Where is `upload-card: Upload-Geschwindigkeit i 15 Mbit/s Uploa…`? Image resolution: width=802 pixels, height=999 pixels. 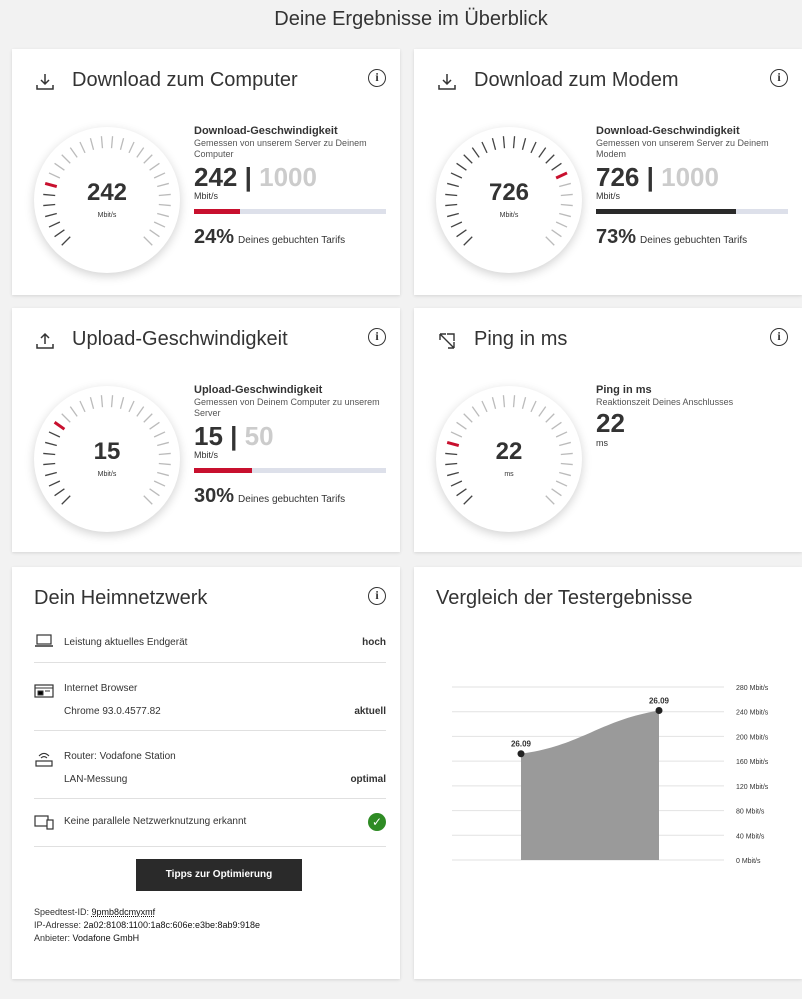
upload-card: Upload-Geschwindigkeit i 15 Mbit/s Uploa… is located at coordinates (206, 430).